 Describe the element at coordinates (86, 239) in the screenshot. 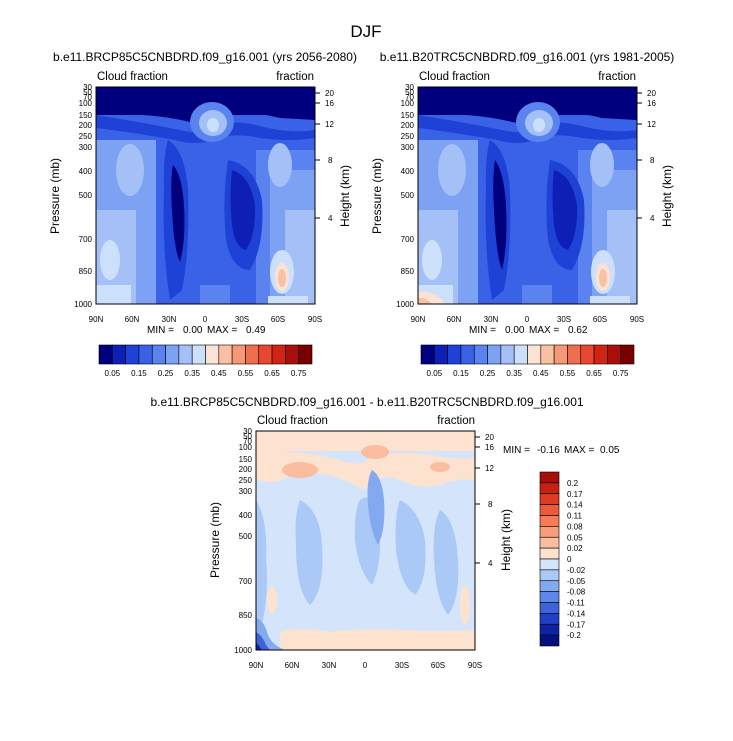

I see `y-tick-label: 700` at that location.